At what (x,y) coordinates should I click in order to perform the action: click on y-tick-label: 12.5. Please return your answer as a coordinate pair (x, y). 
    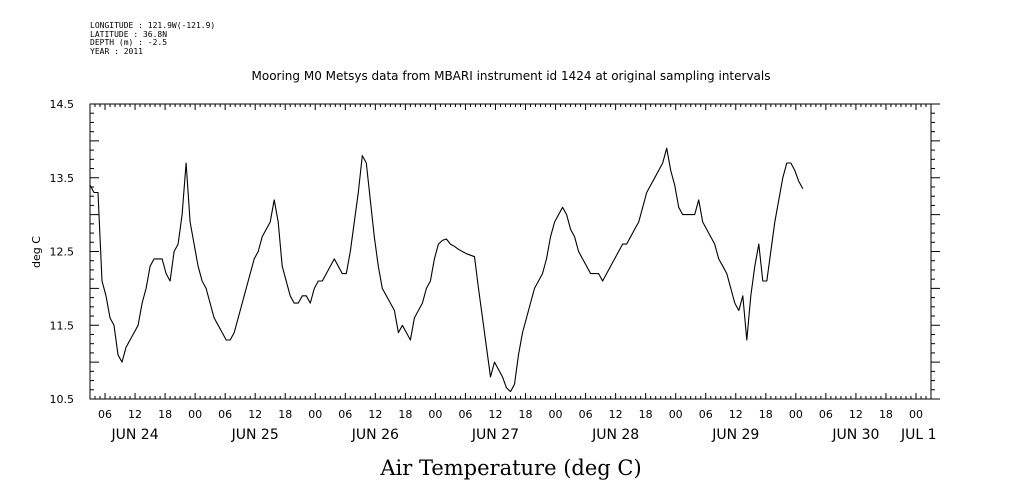
    Looking at the image, I should click on (62, 252).